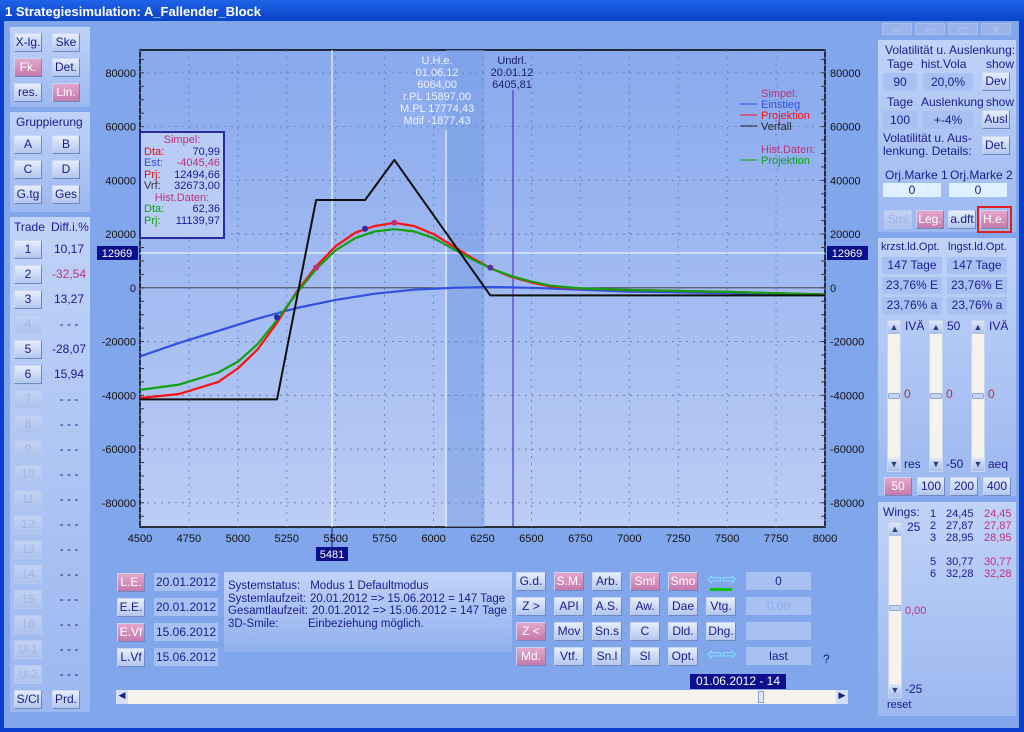  I want to click on trade-button-6: 6, so click(28, 374).